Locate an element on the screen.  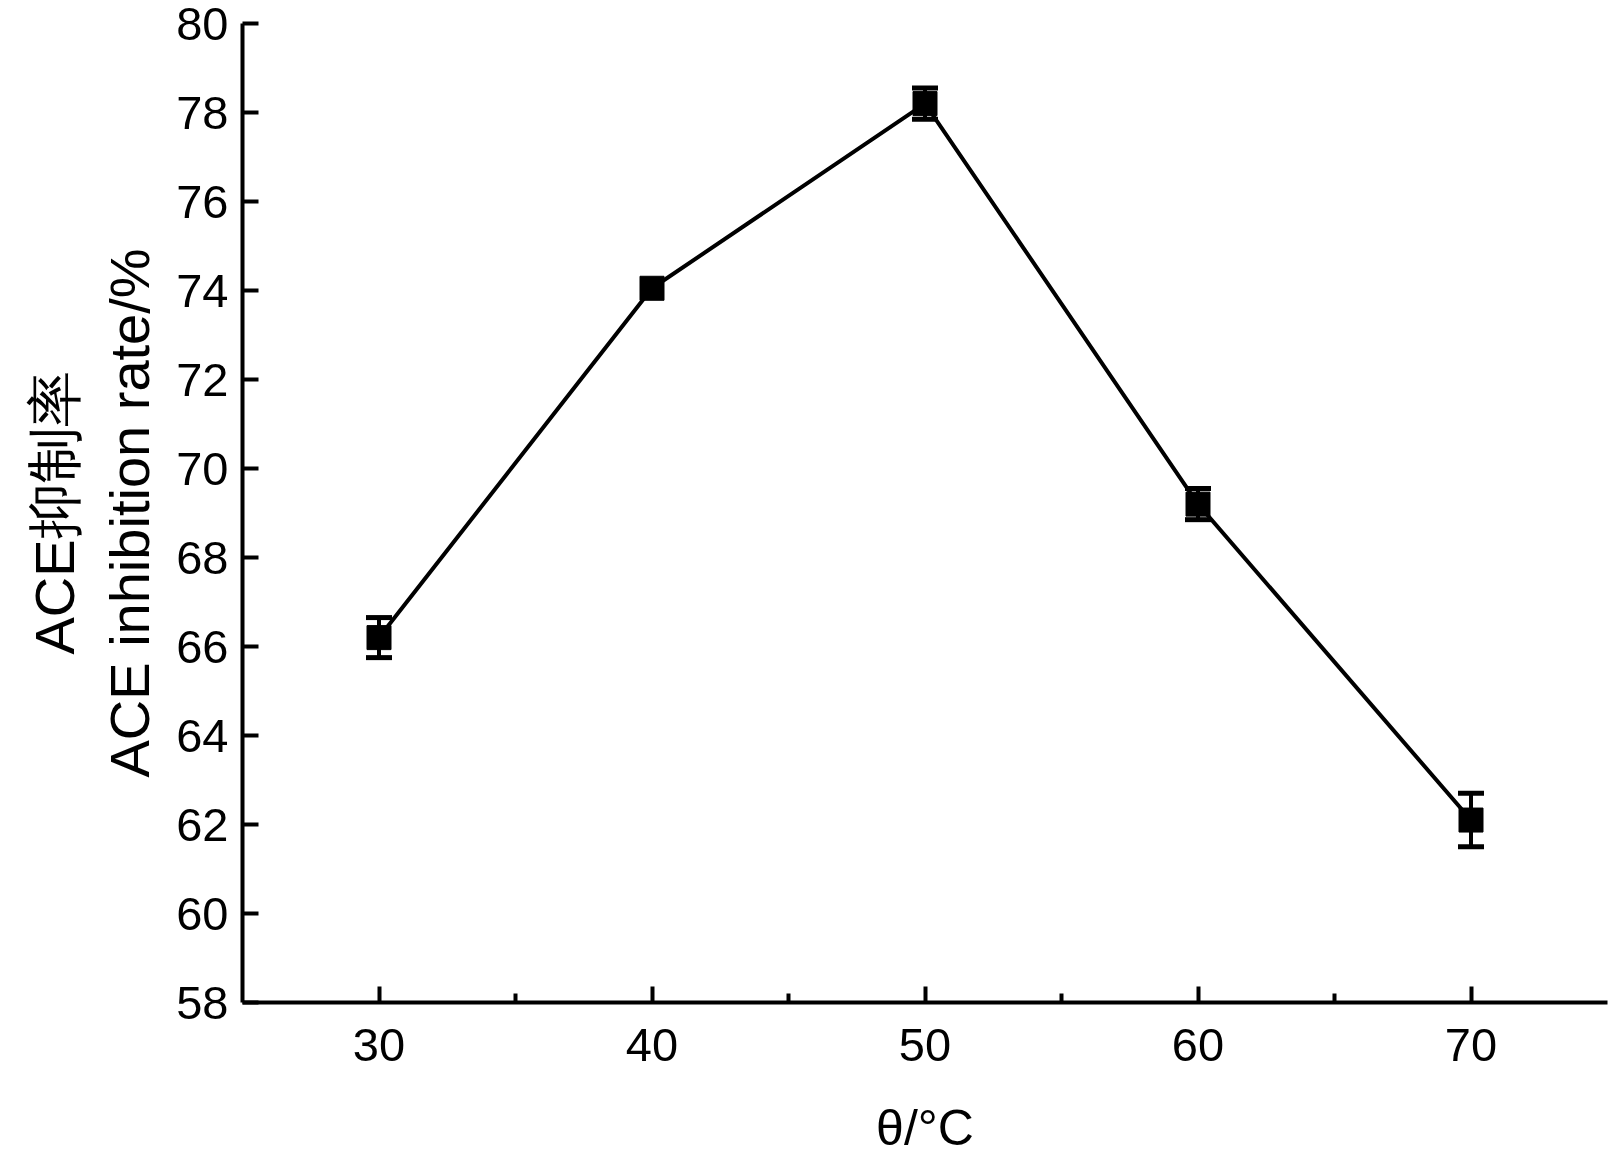
y-tick-label: 70 is located at coordinates (202, 468).